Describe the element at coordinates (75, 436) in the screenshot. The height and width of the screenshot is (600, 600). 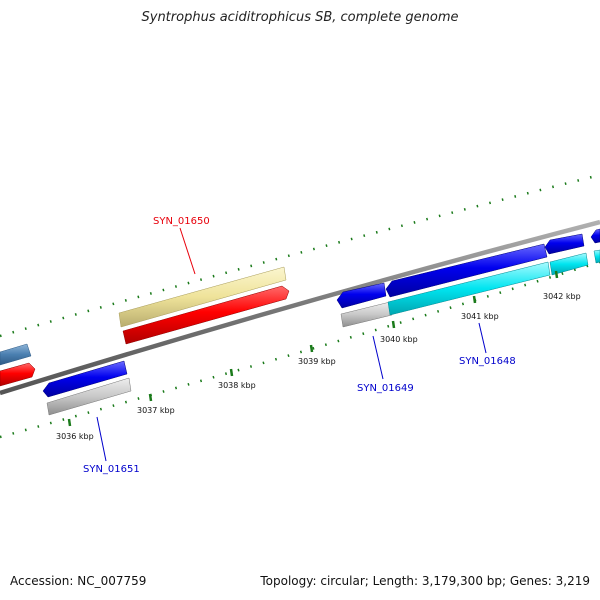
I see `tick-label-3036: 3036 kbp` at that location.